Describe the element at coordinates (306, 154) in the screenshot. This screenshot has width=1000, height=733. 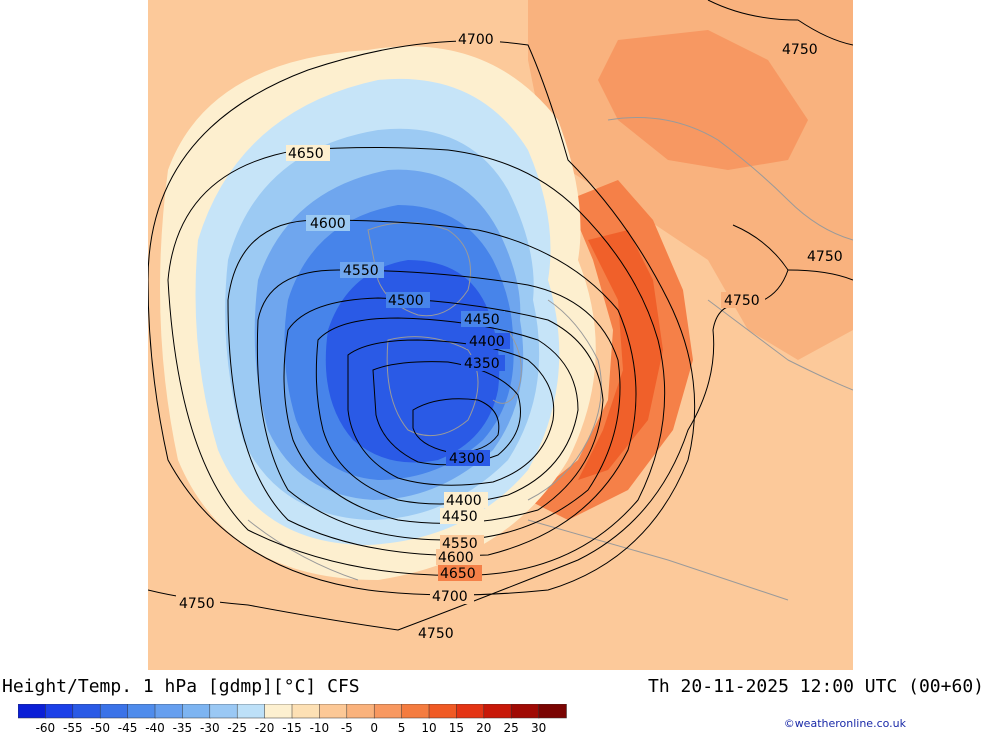
I see `contour-label-4650: 4650` at that location.